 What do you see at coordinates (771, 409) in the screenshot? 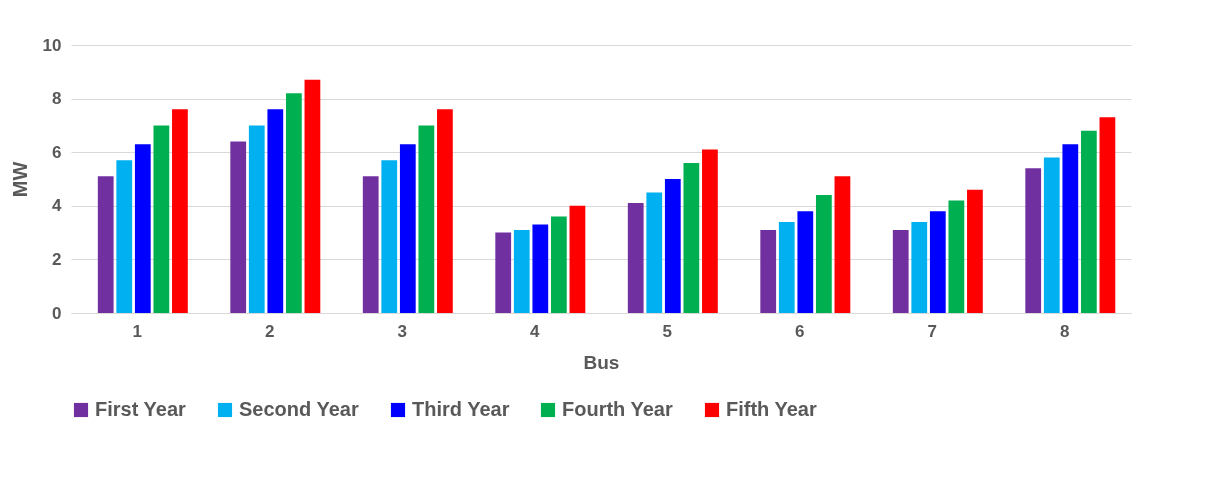
I see `legend-label: Fifth Year` at bounding box center [771, 409].